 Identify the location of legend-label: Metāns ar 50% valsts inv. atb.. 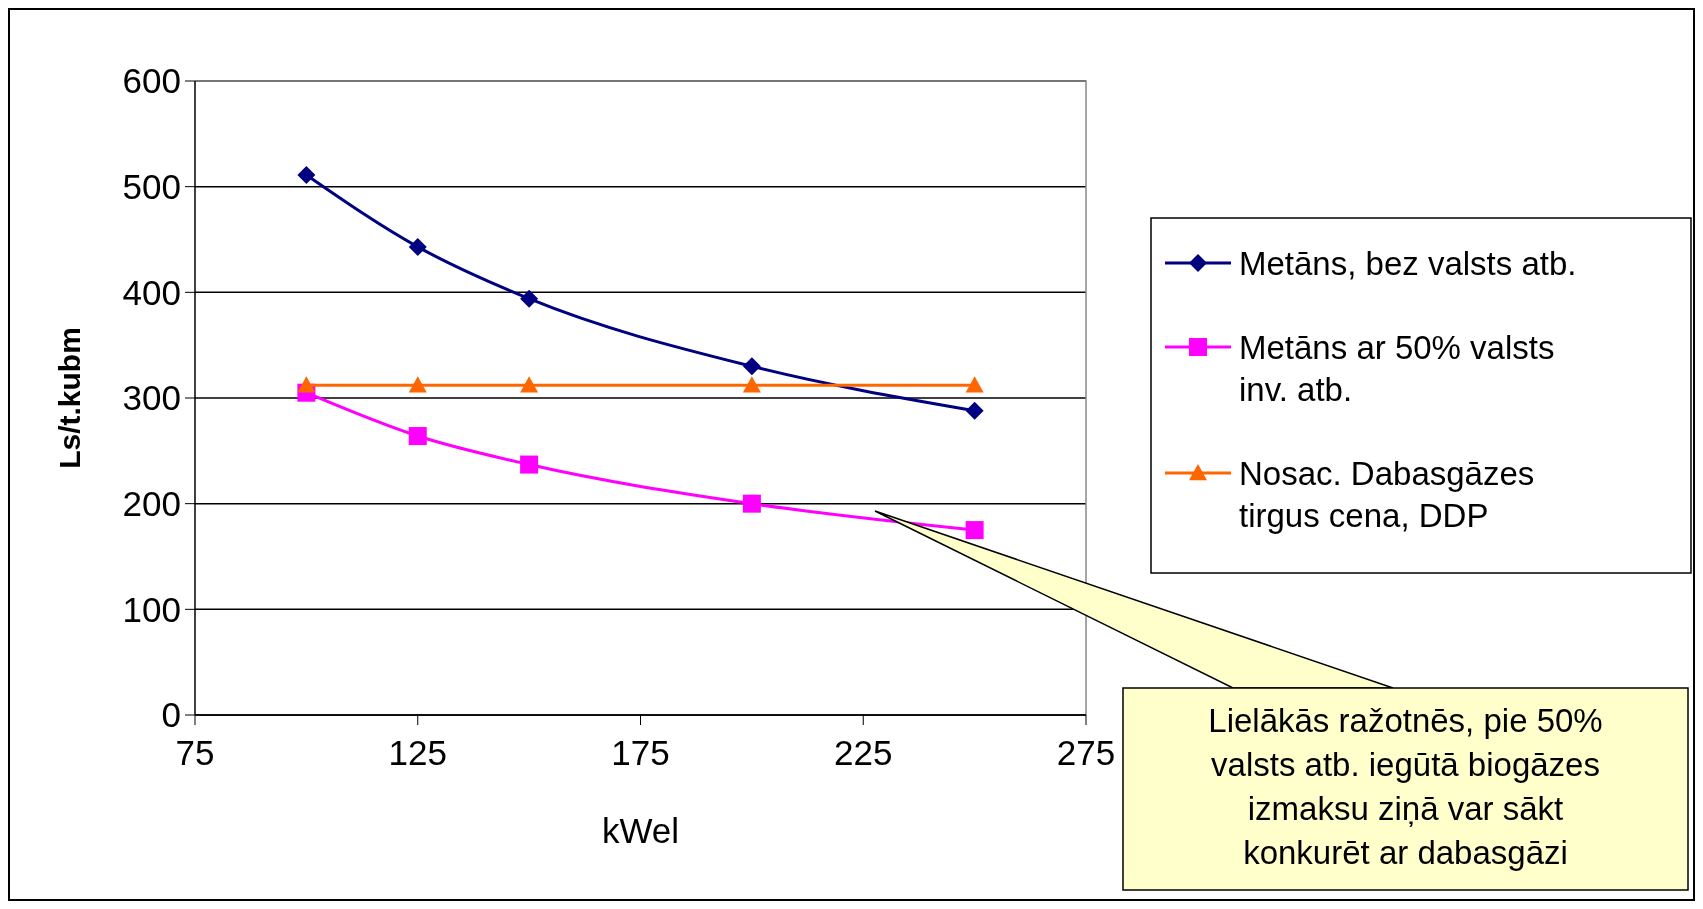
(1397, 368).